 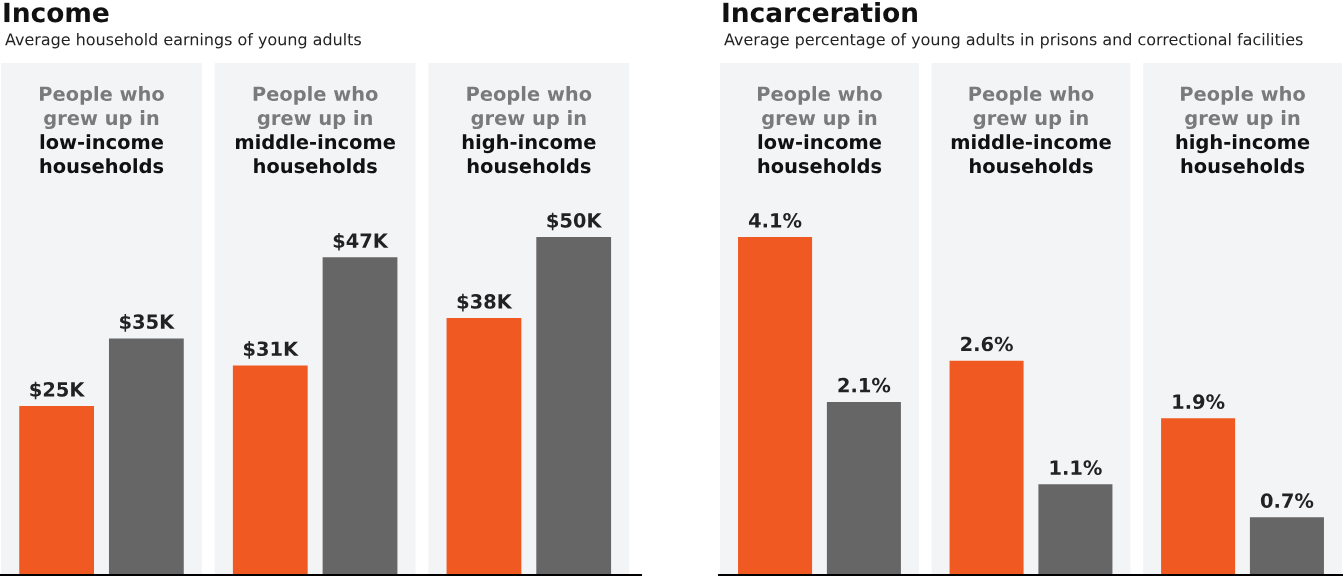 What do you see at coordinates (1076, 467) in the screenshot?
I see `data-label: 1.1%` at bounding box center [1076, 467].